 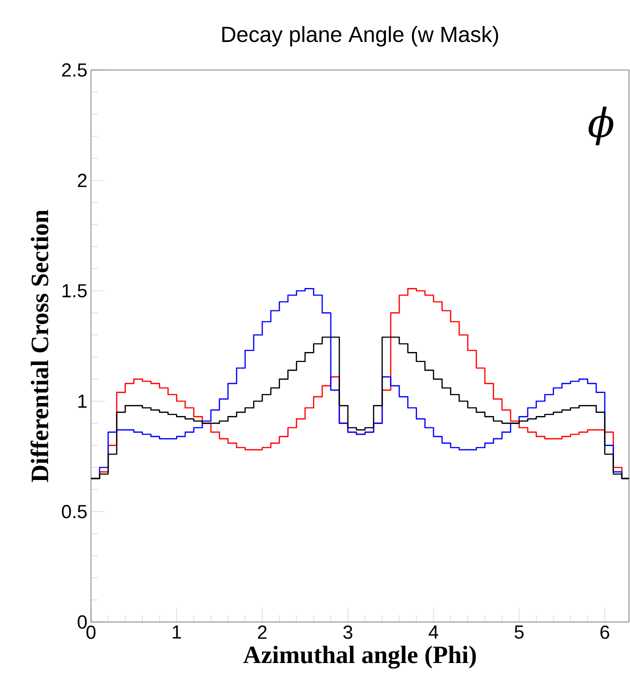 I want to click on y-tick-label: 2, so click(x=82, y=181).